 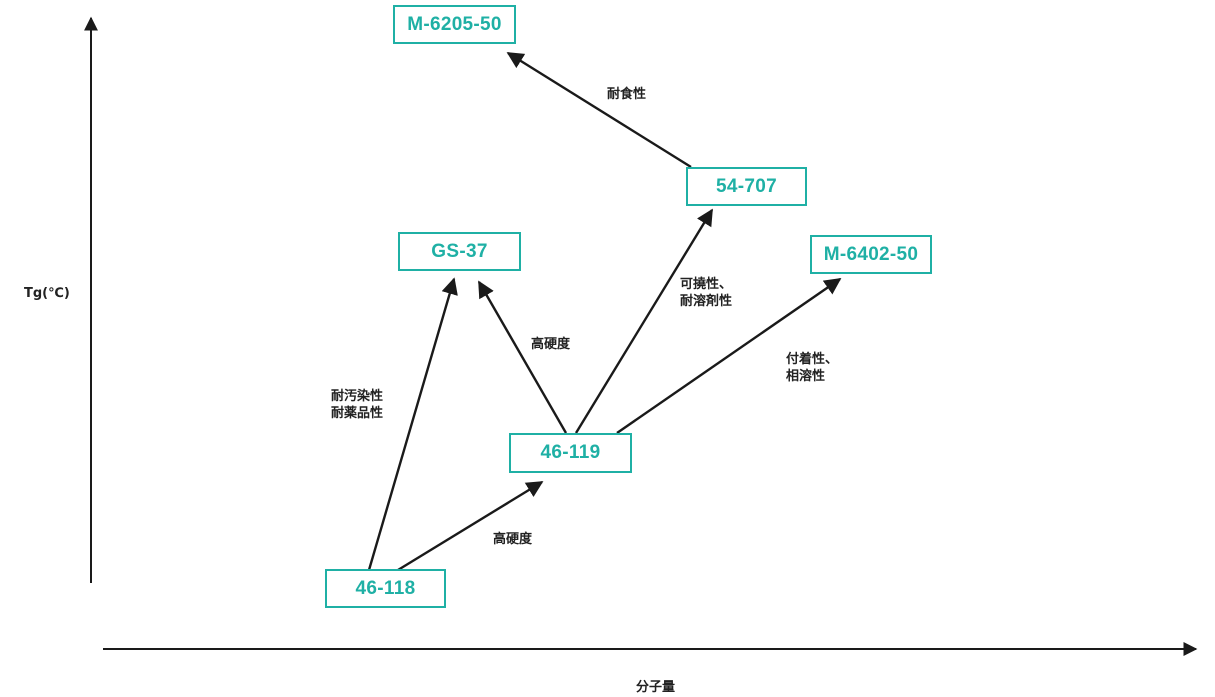 What do you see at coordinates (627, 94) in the screenshot?
I see `edge-label-corrosion-resistance: 耐食性` at bounding box center [627, 94].